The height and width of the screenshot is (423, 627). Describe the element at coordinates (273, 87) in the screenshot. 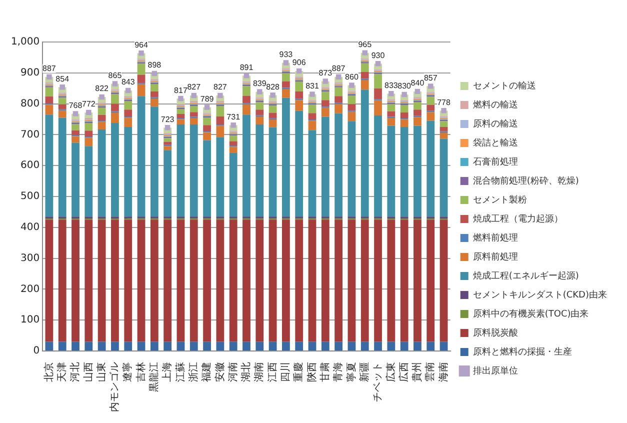

I see `data-label: 828` at that location.